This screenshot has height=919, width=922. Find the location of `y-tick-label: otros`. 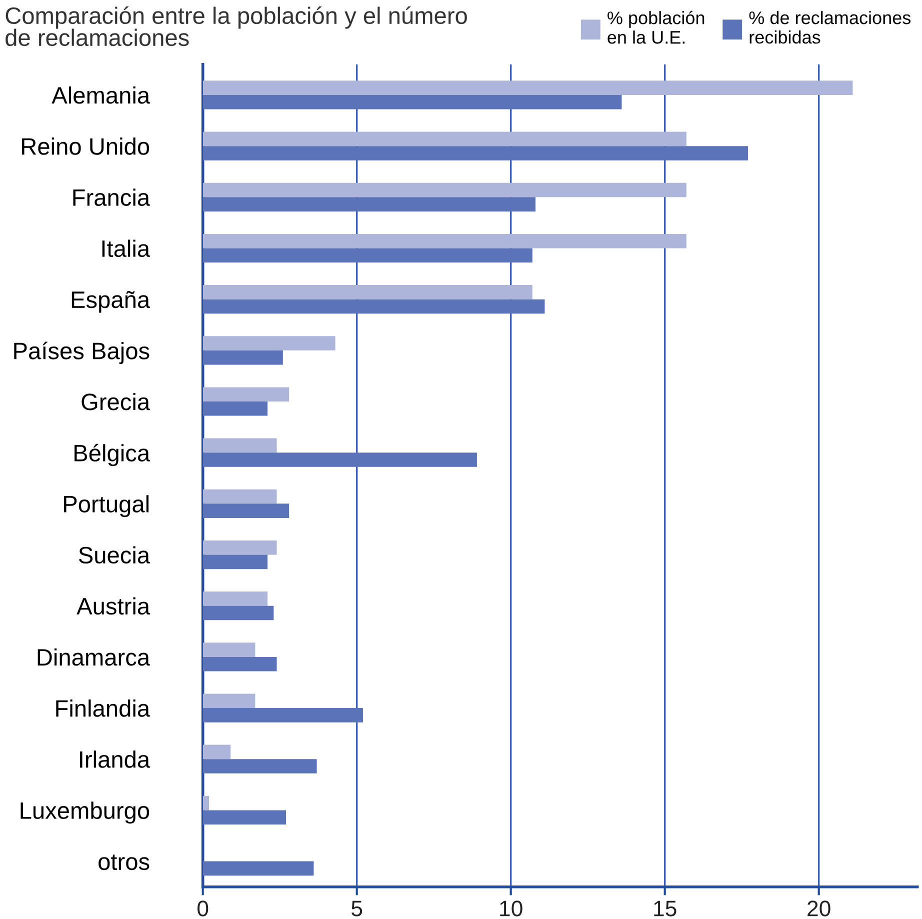

y-tick-label: otros is located at coordinates (124, 862).